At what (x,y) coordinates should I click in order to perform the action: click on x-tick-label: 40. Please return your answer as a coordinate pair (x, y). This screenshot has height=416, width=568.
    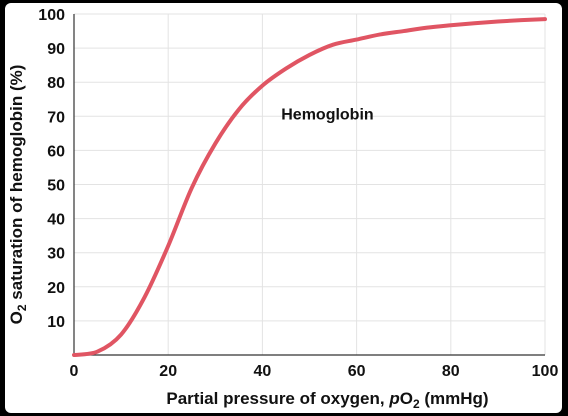
    Looking at the image, I should click on (263, 371).